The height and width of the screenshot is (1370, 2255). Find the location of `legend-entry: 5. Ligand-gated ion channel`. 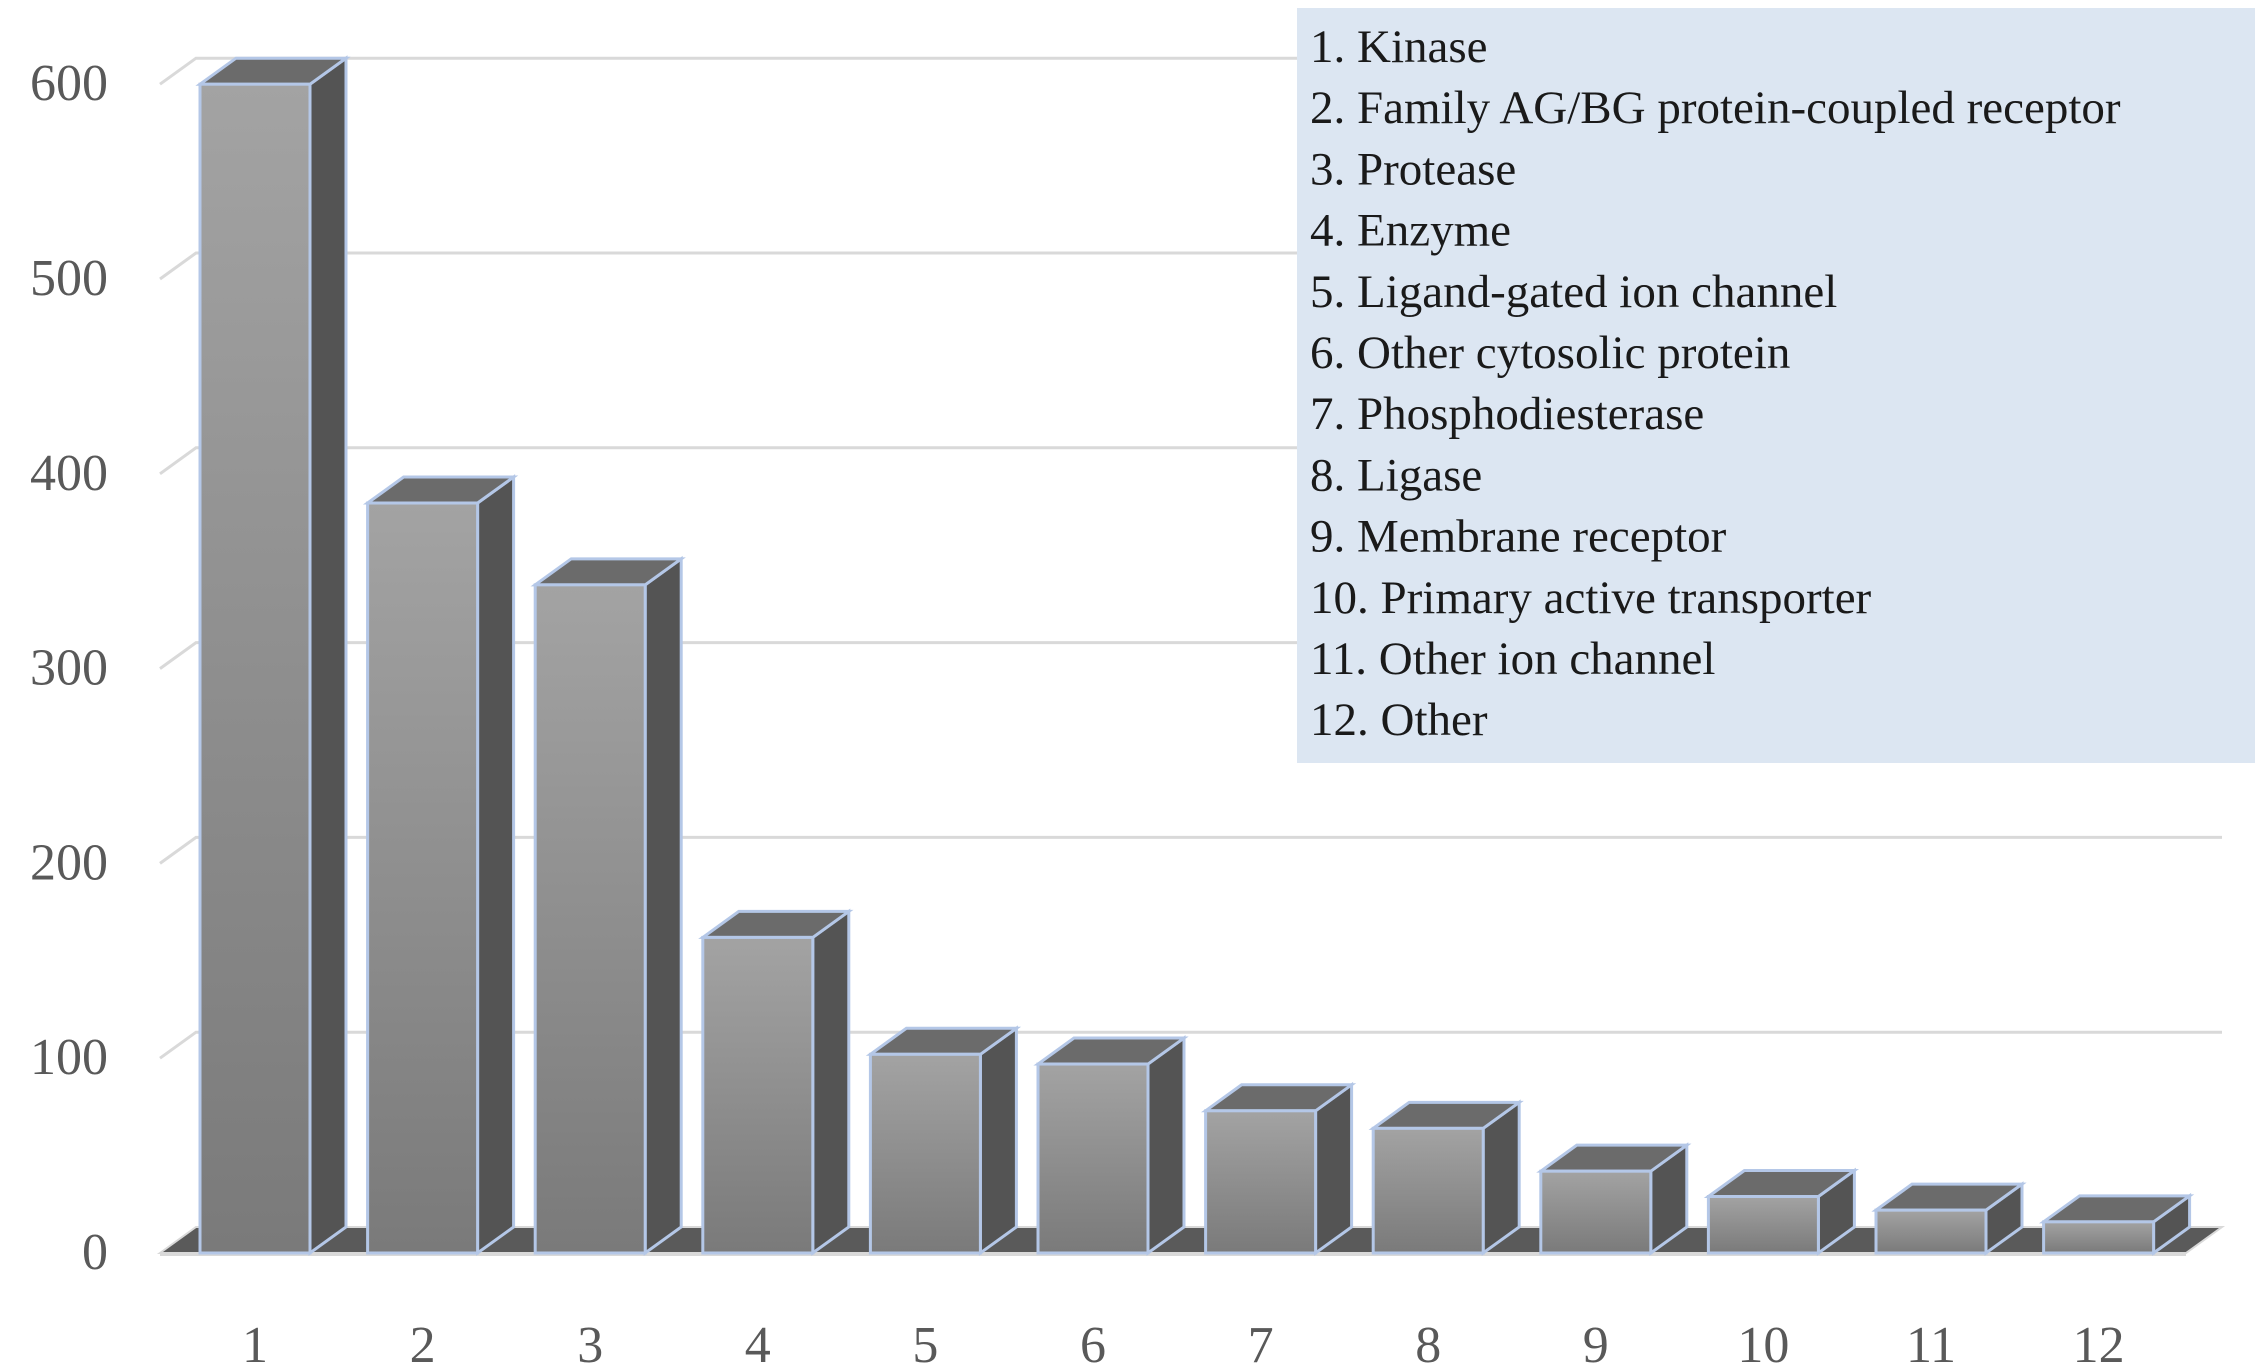

legend-entry: 5. Ligand-gated ion channel is located at coordinates (1573, 292).